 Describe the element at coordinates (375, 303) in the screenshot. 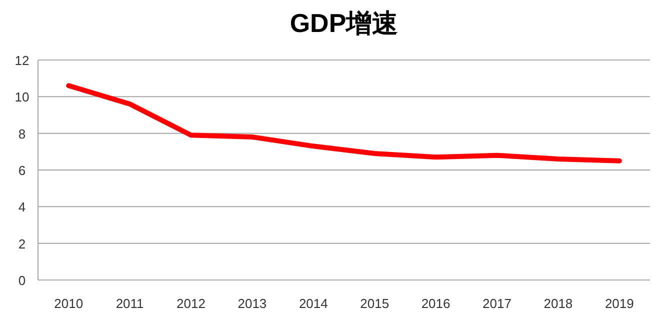

I see `x-tick-label: 2015` at that location.